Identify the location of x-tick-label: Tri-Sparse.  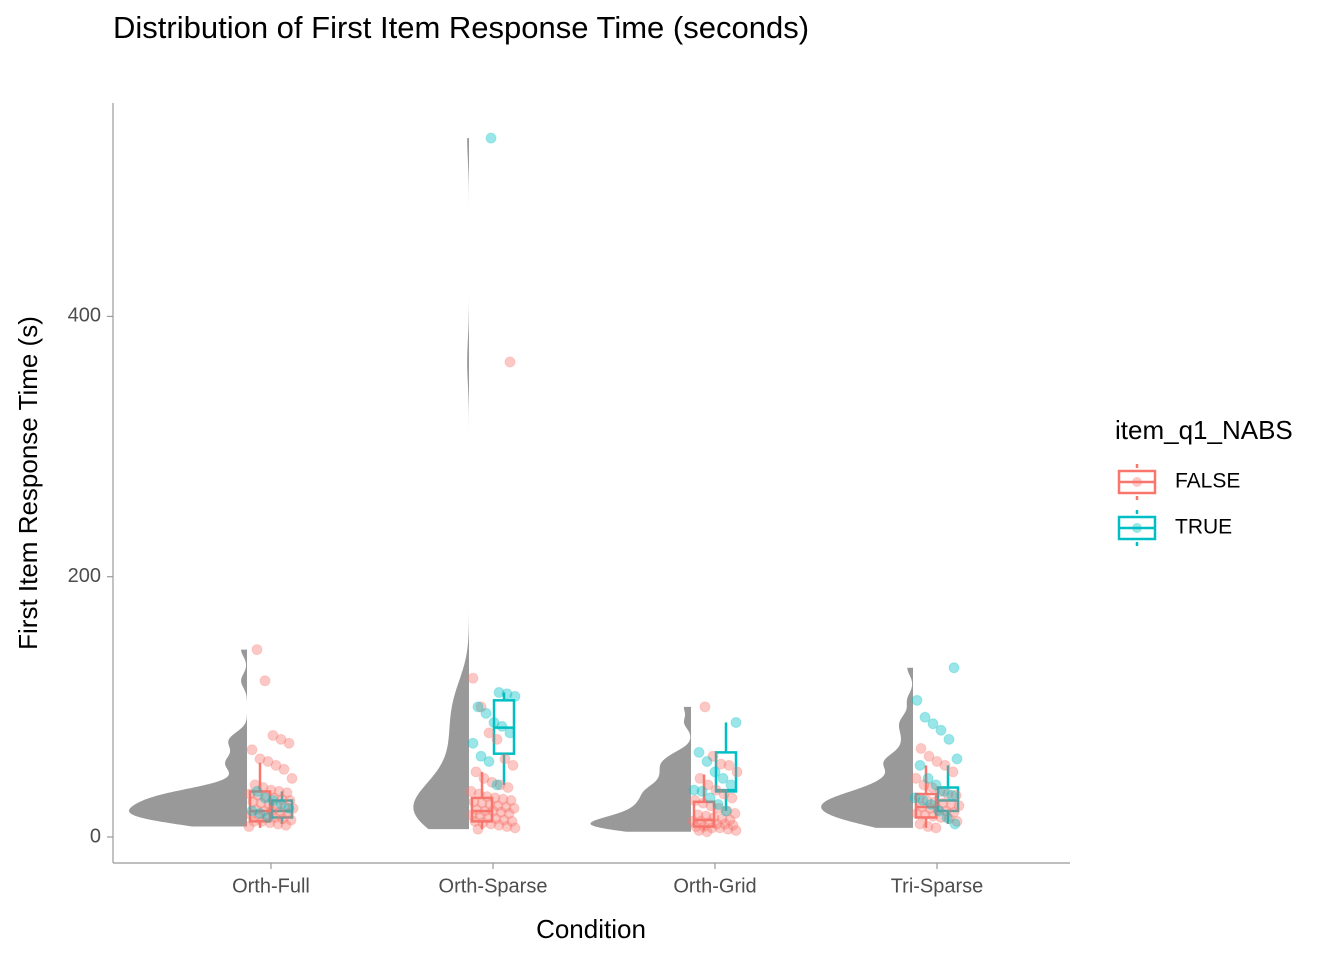
(937, 886).